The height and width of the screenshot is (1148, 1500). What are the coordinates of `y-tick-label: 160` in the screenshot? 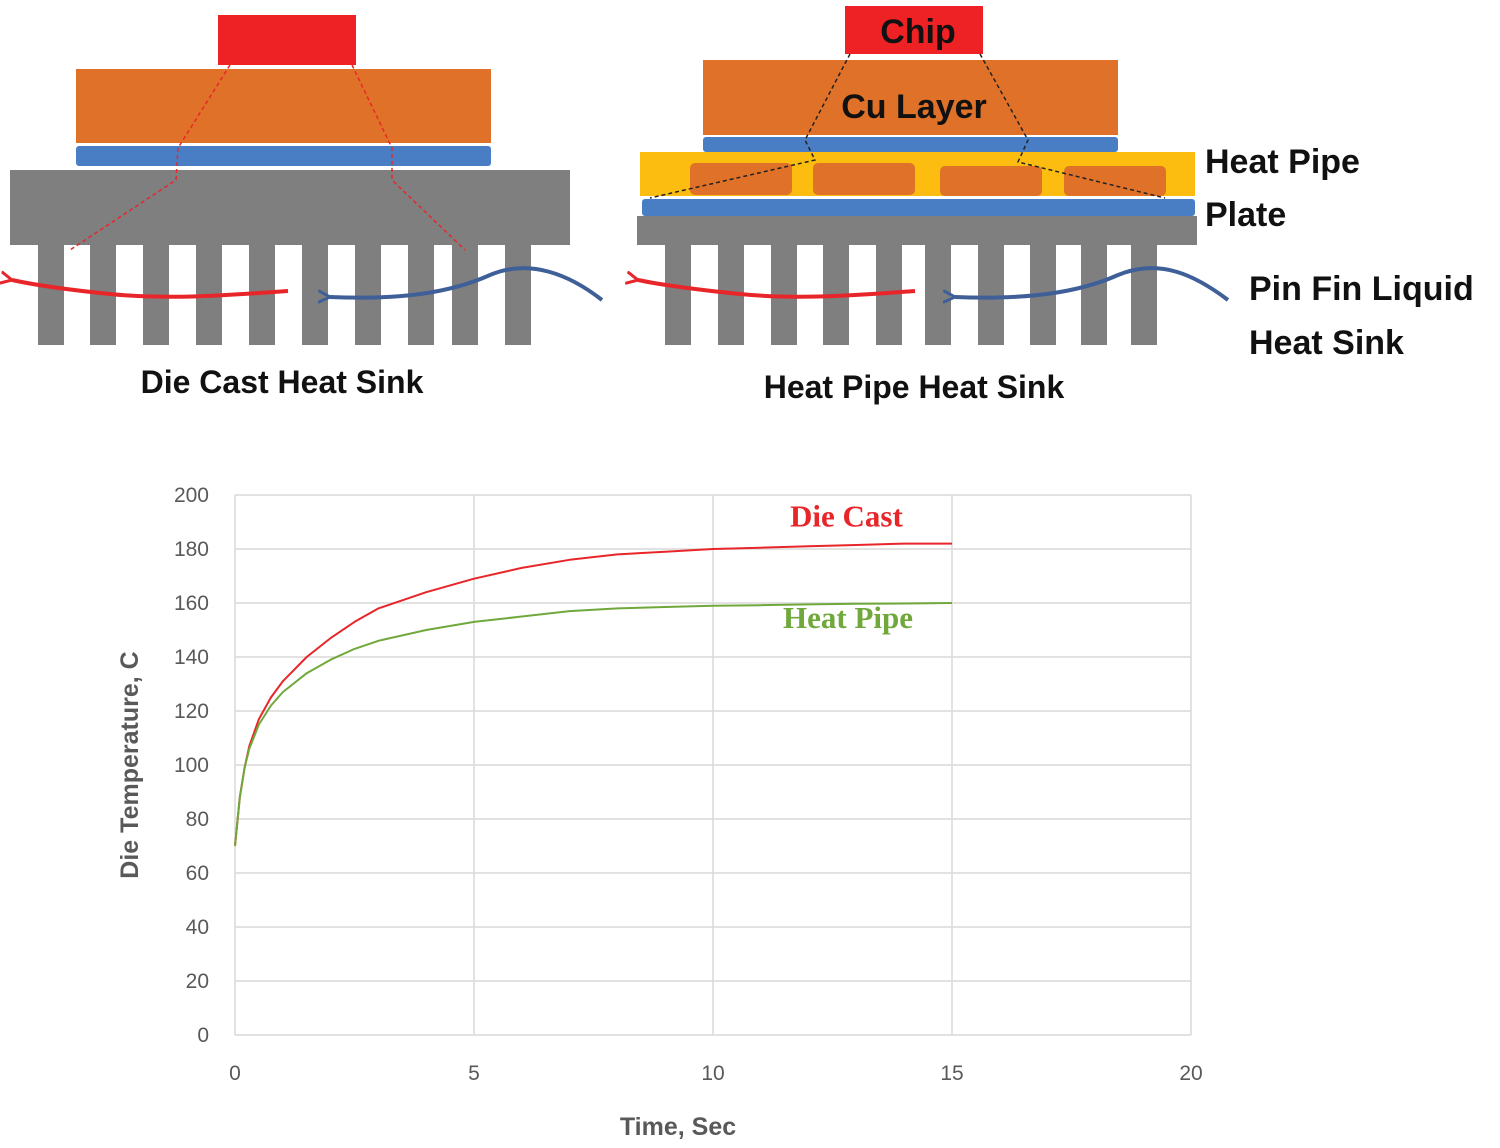 It's located at (191, 603).